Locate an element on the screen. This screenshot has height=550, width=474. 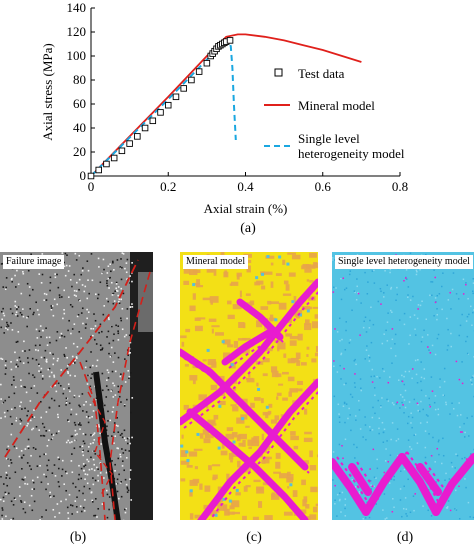
y-tick-label: 120 is located at coordinates (77, 31).